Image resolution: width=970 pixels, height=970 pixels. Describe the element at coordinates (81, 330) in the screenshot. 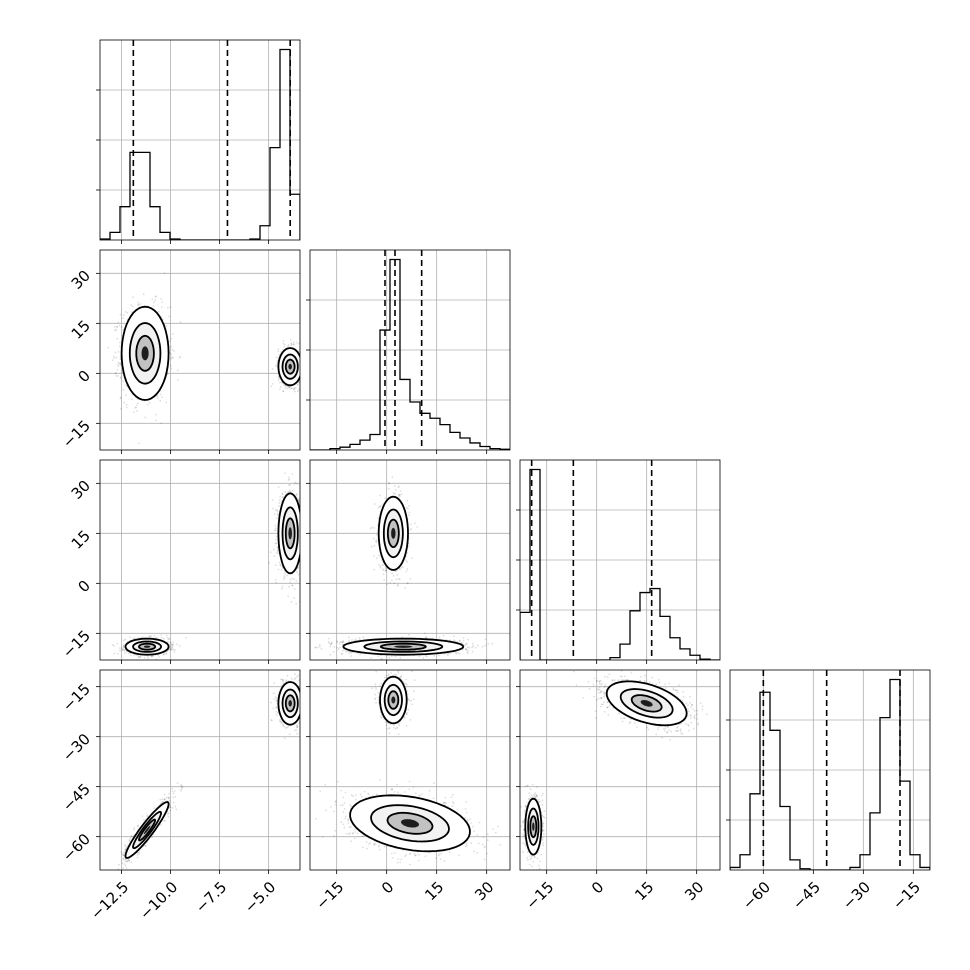

I see `y-tick-label: 15` at that location.